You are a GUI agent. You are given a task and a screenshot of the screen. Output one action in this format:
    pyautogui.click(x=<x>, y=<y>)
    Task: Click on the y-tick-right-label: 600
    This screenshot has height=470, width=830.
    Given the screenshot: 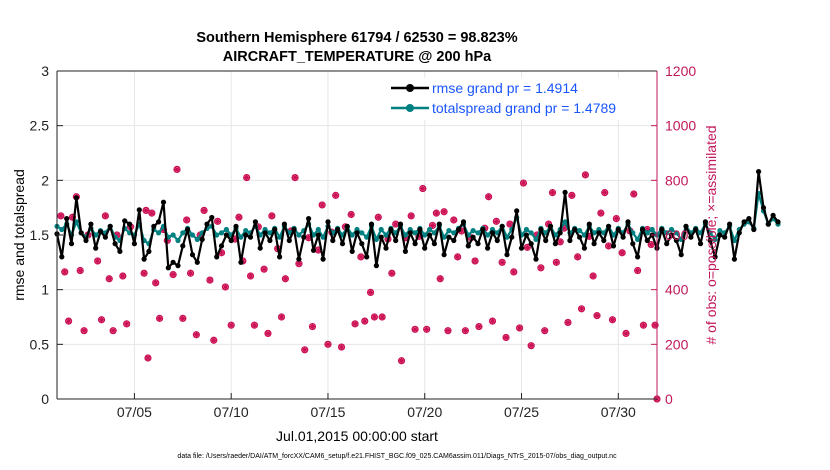 What is the action you would take?
    pyautogui.click(x=677, y=235)
    